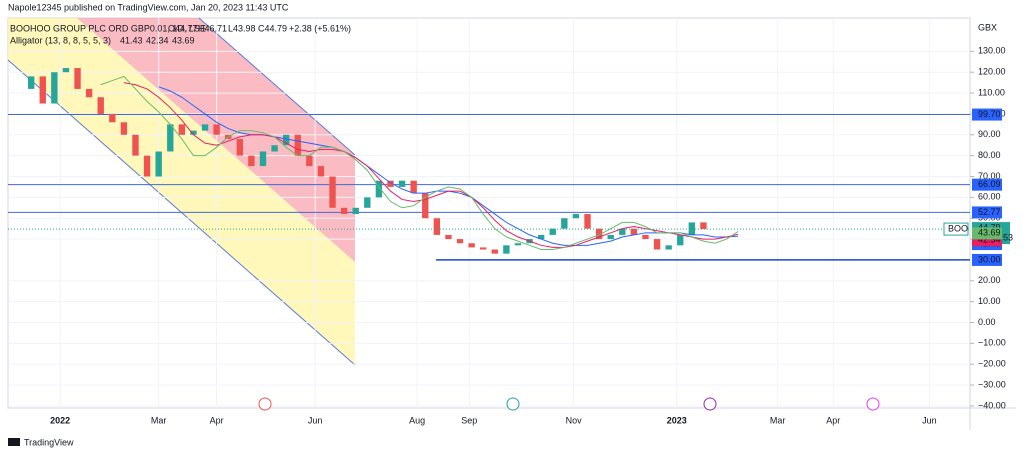 Image resolution: width=1024 pixels, height=455 pixels. What do you see at coordinates (212, 28) in the screenshot?
I see `ohlc: H46.71` at bounding box center [212, 28].